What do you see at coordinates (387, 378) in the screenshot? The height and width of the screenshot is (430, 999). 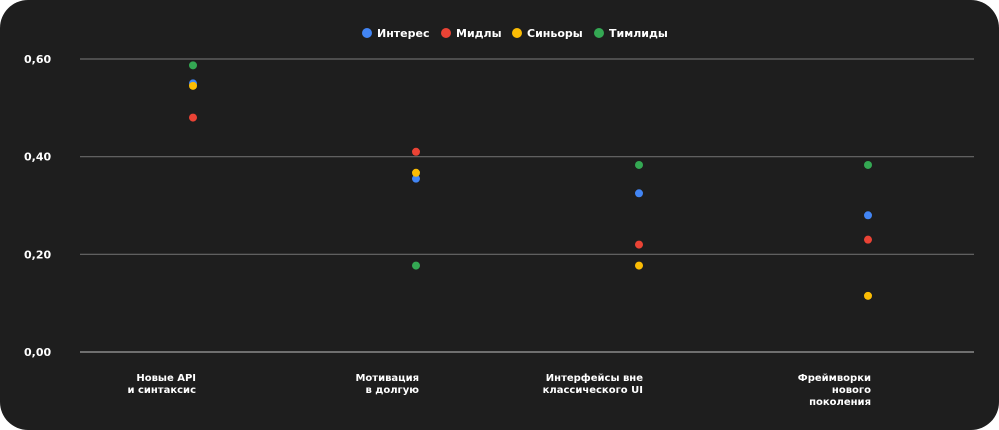 I see `x-category-label-line: Мотивация` at bounding box center [387, 378].